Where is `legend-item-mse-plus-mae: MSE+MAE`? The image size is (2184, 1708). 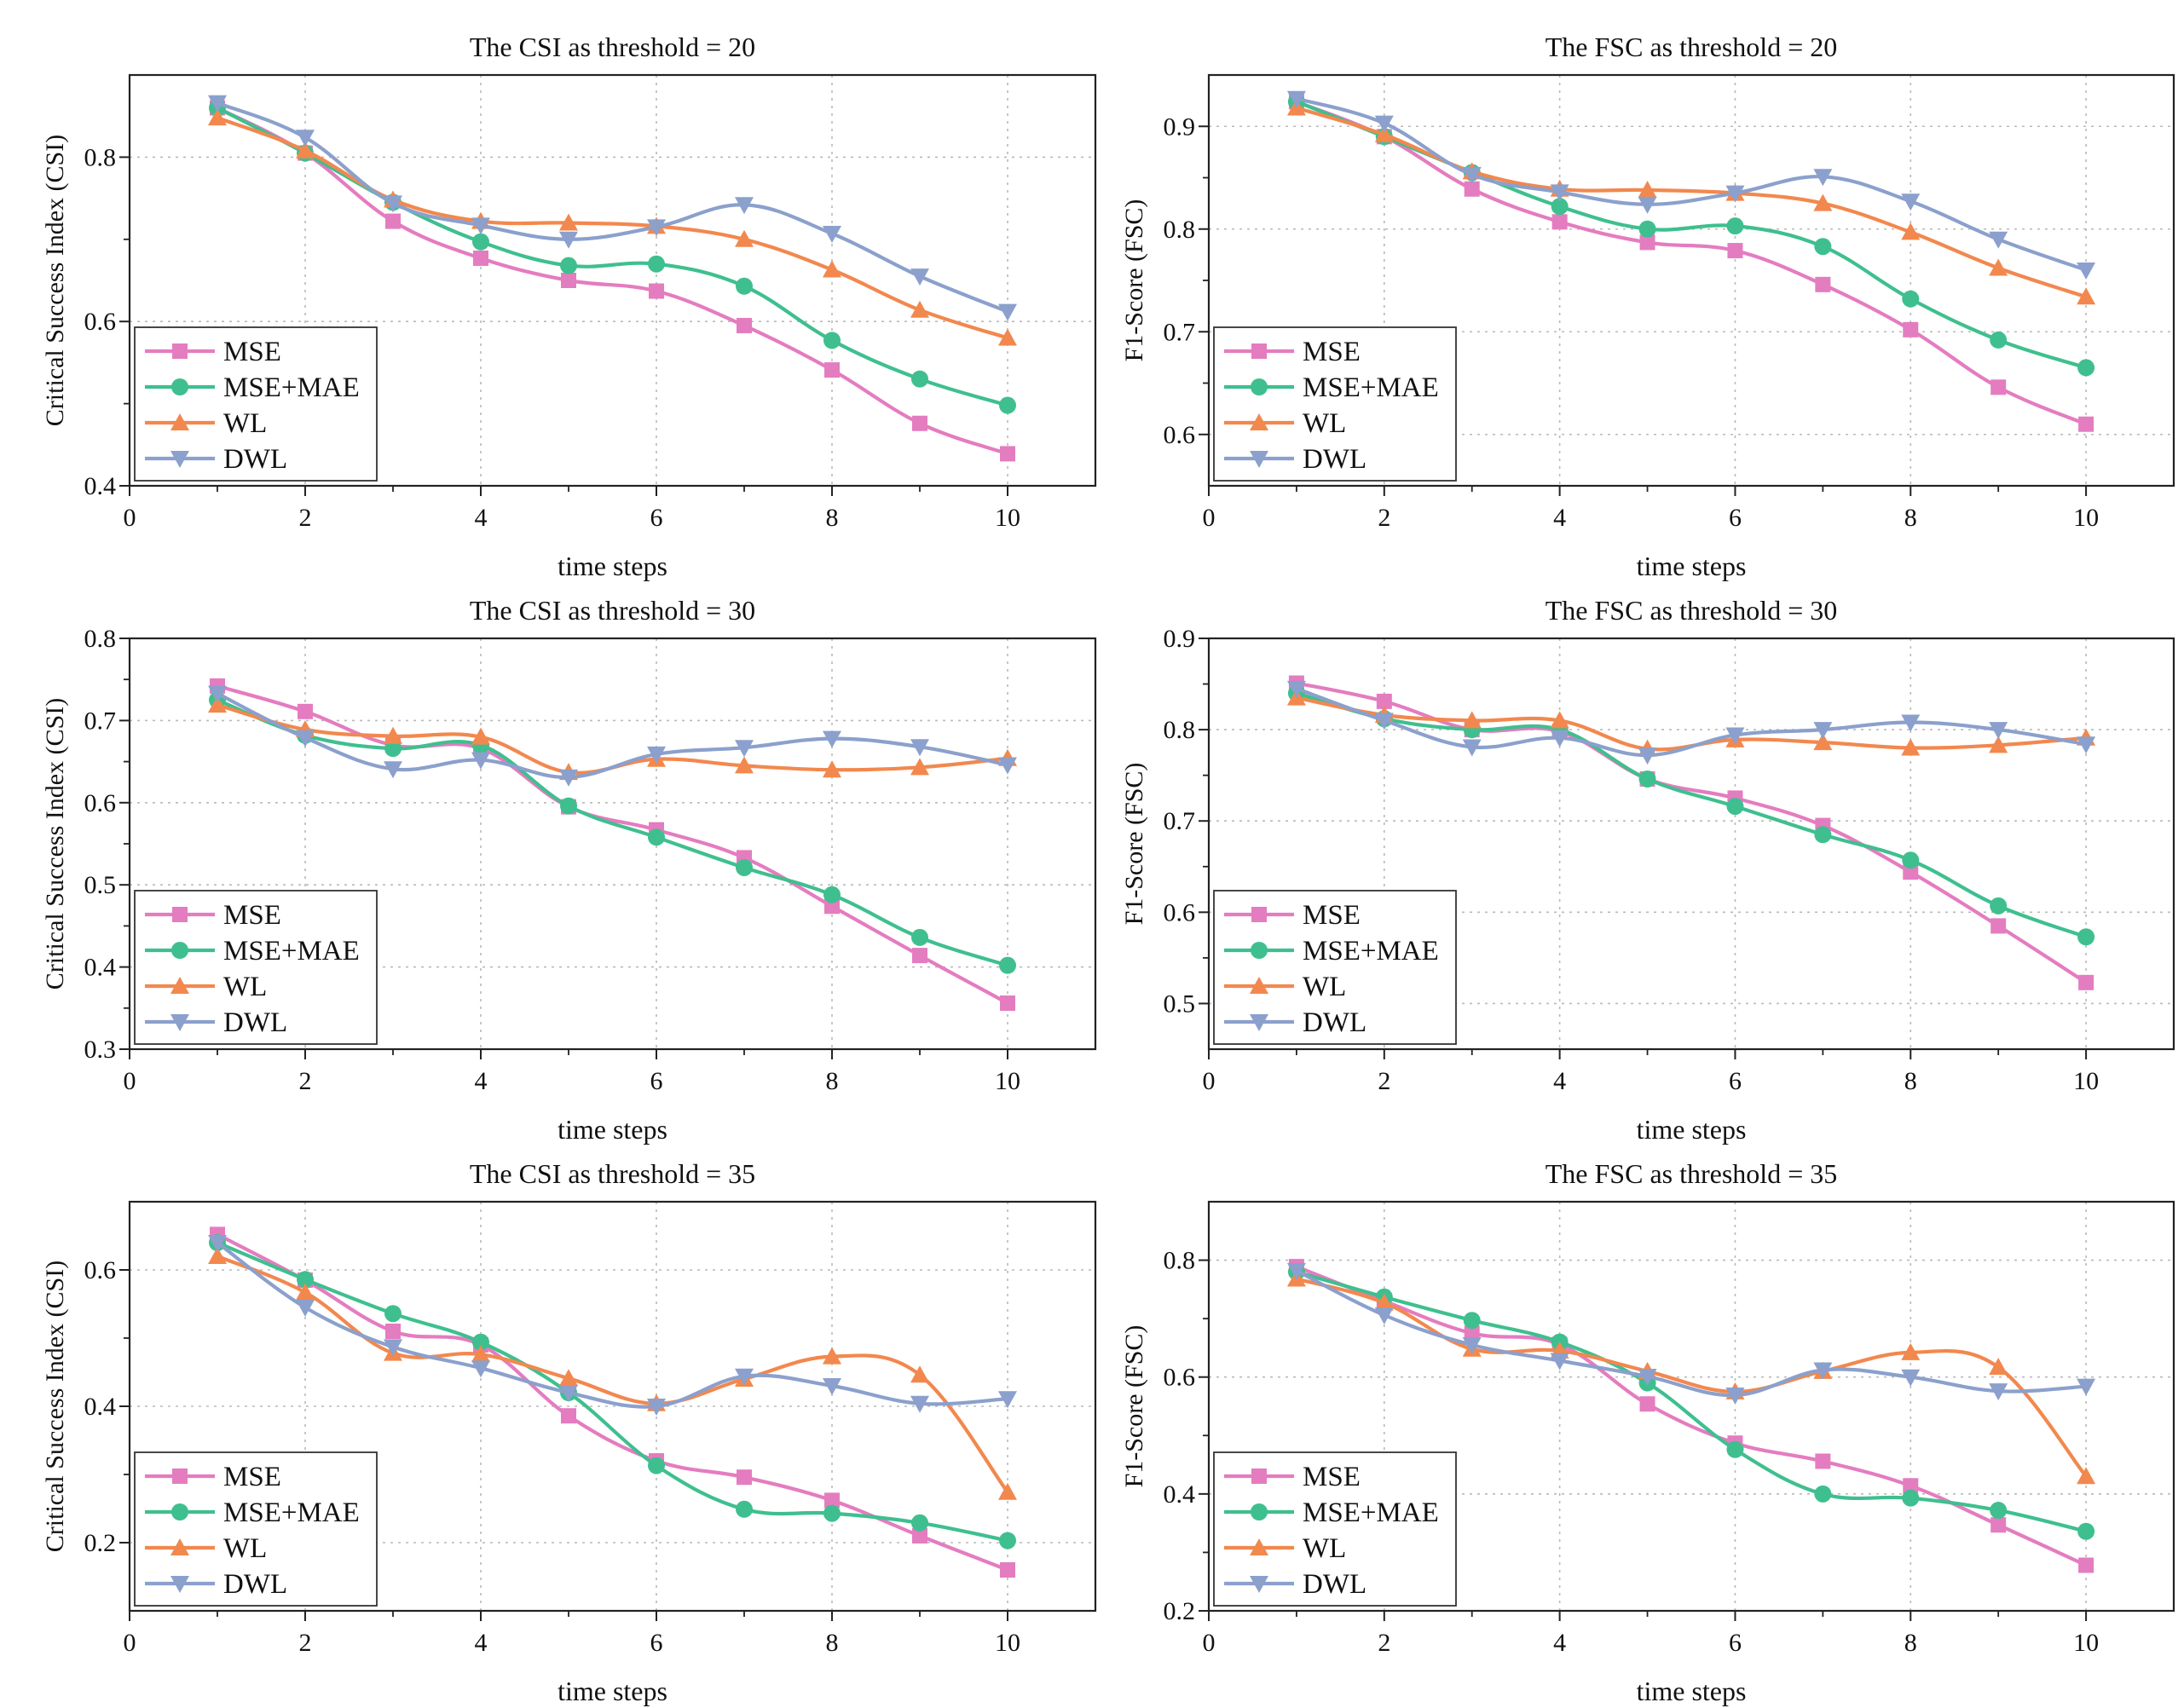 legend-item-mse-plus-mae: MSE+MAE is located at coordinates (252, 1512).